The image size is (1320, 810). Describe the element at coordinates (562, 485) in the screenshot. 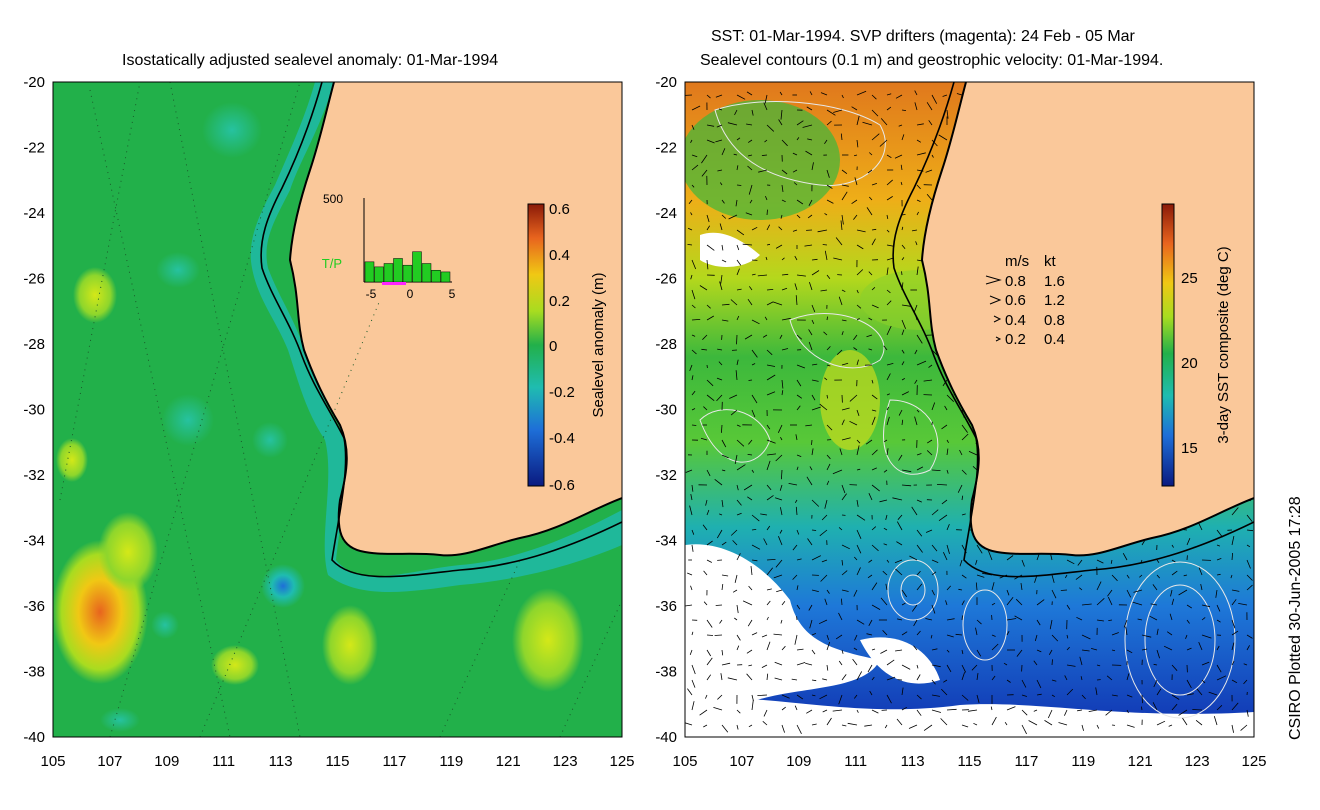

I see `colorbar-tick: -0.6` at that location.